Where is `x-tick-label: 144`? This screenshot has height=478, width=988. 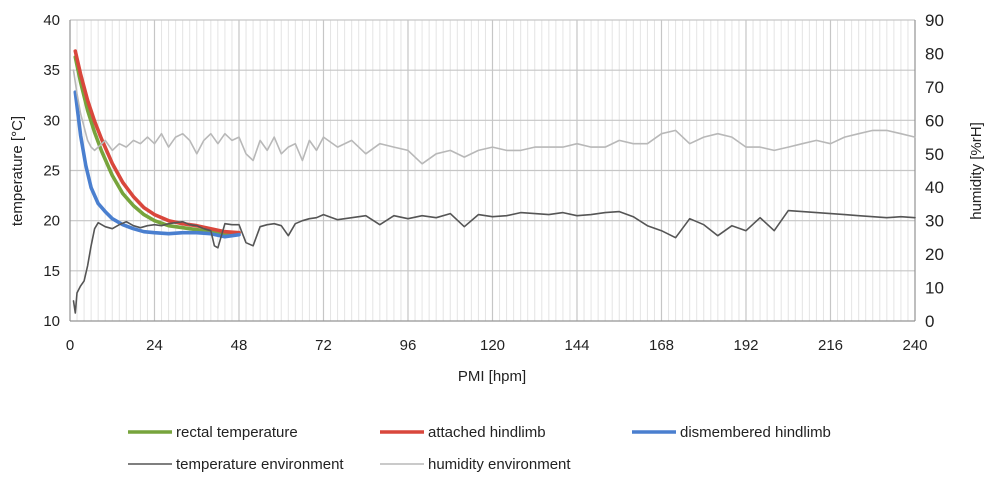
x-tick-label: 144 is located at coordinates (576, 345).